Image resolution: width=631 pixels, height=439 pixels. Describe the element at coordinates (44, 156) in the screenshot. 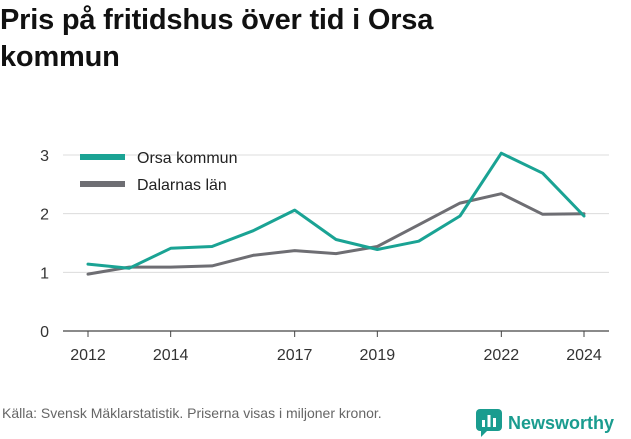

I see `y-tick-label: 3` at that location.